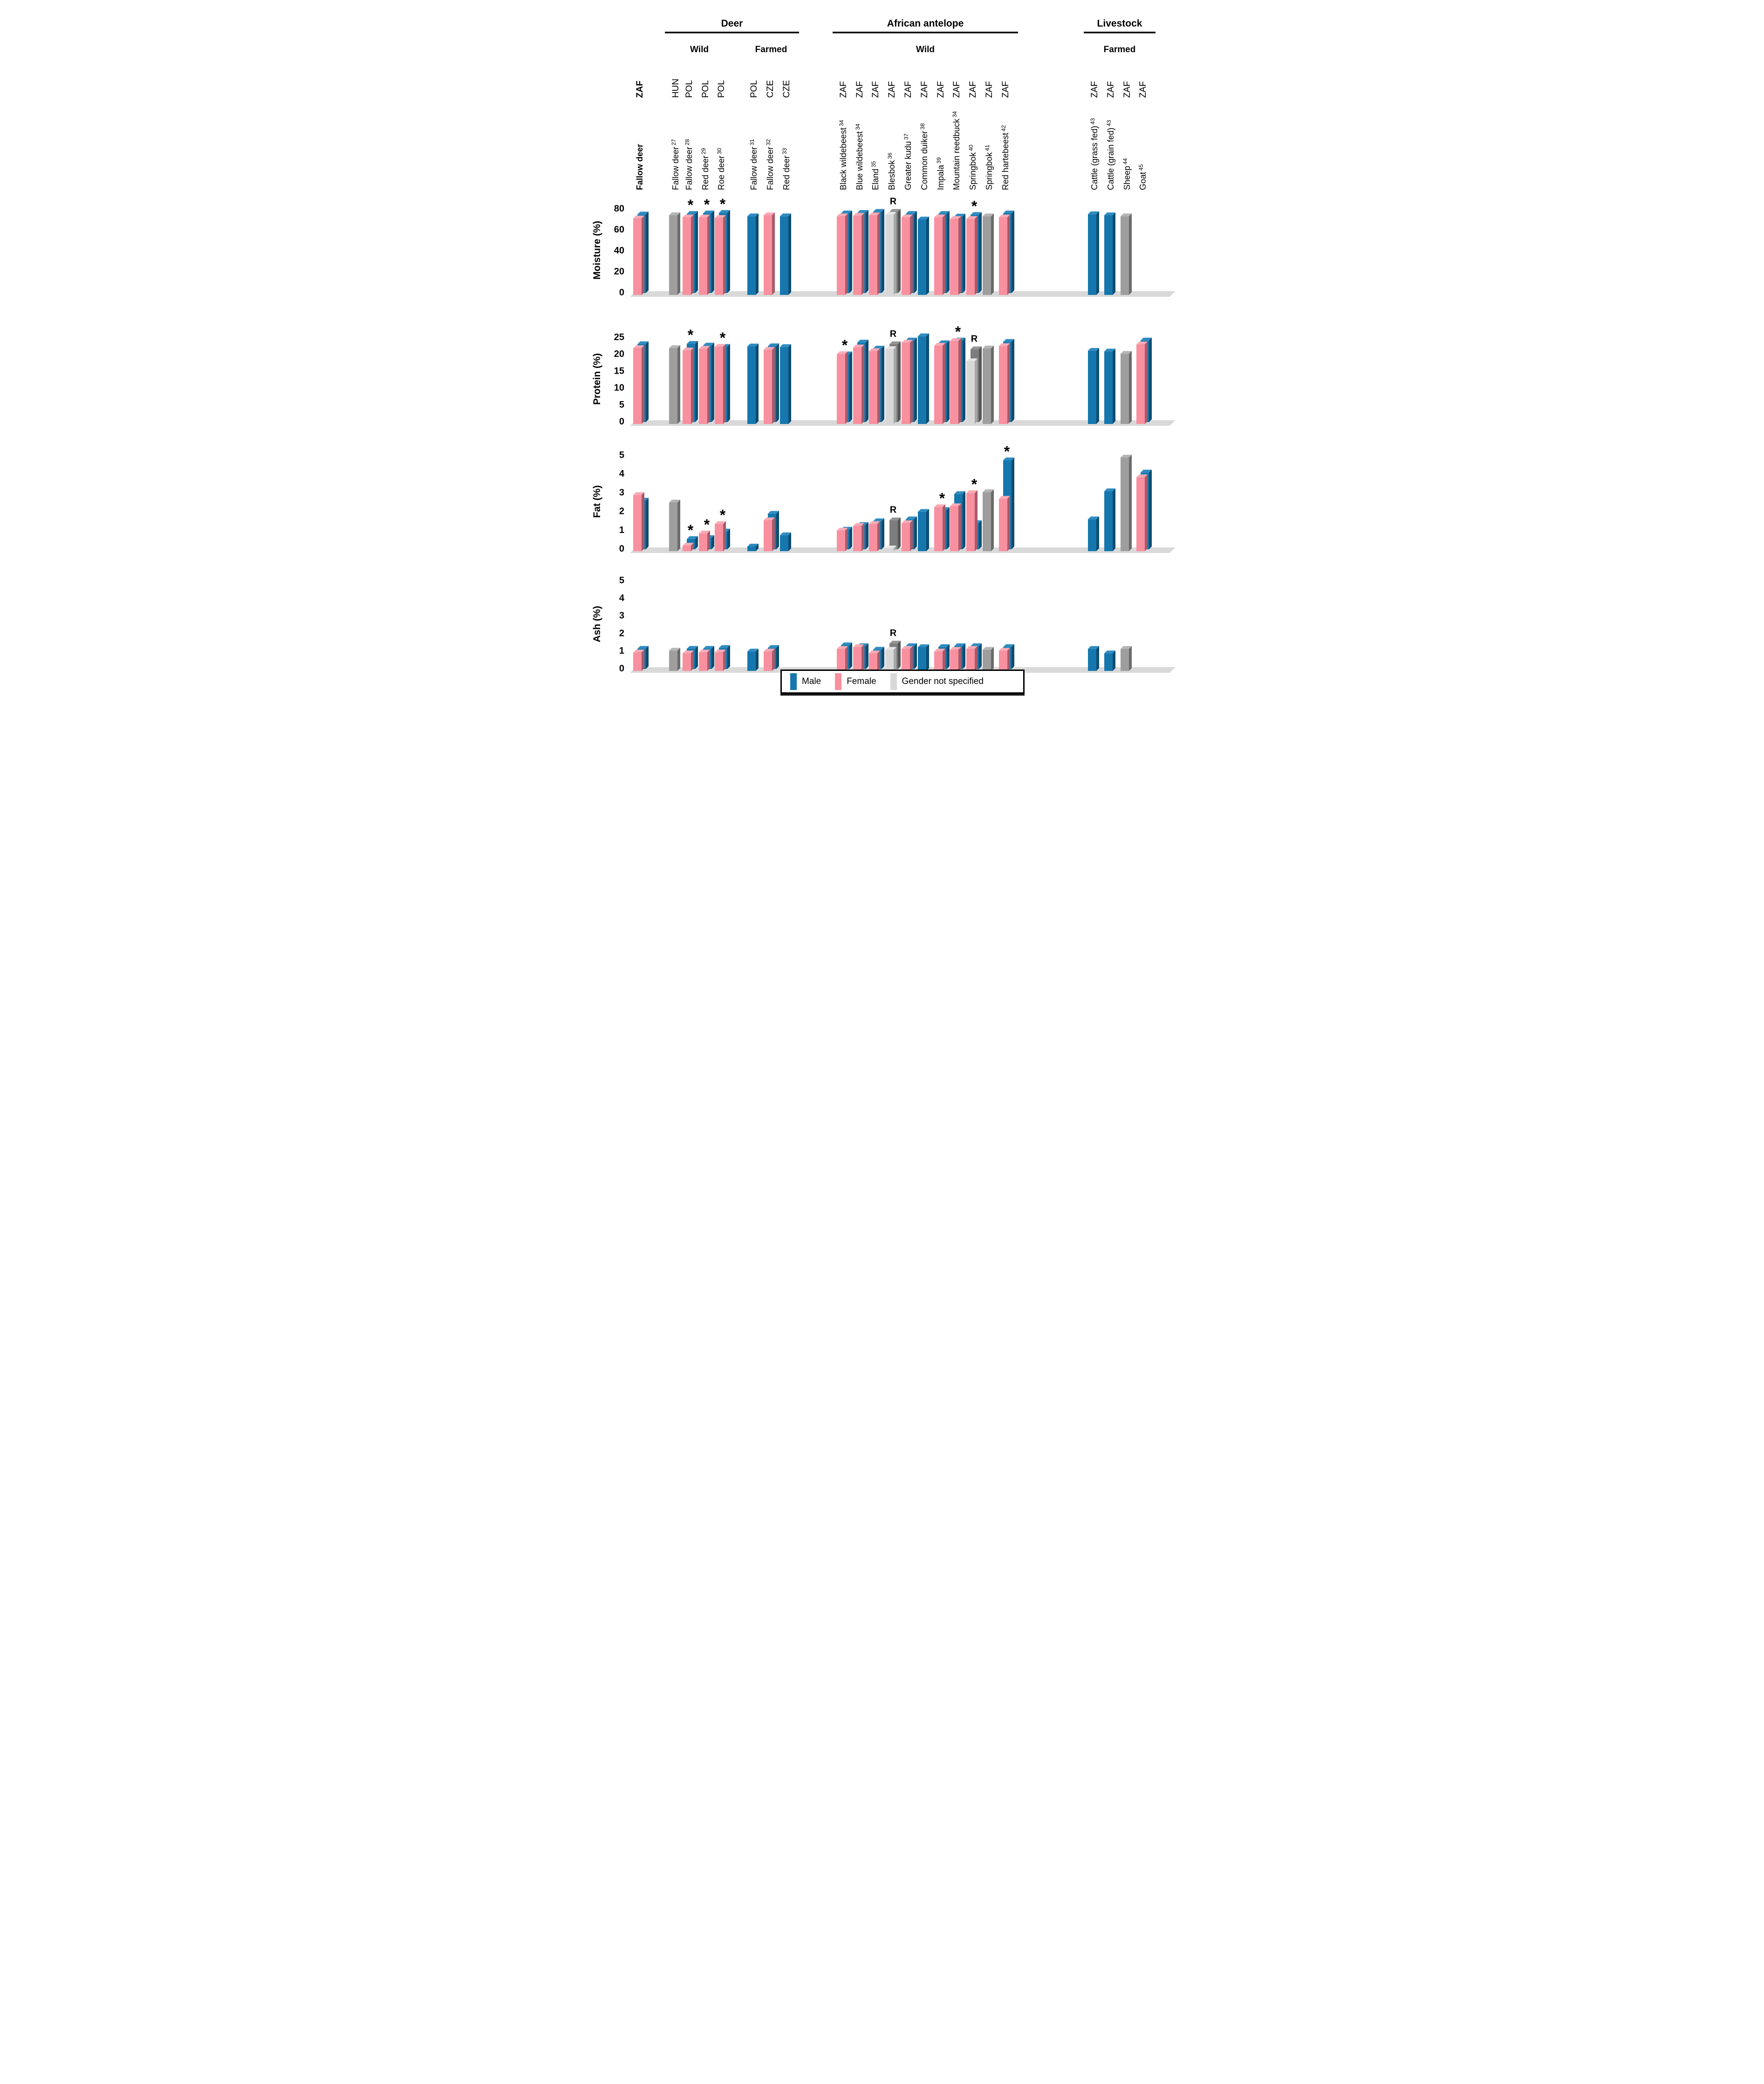 The image size is (1764, 2084). I want to click on legend-item-female: Female, so click(856, 681).